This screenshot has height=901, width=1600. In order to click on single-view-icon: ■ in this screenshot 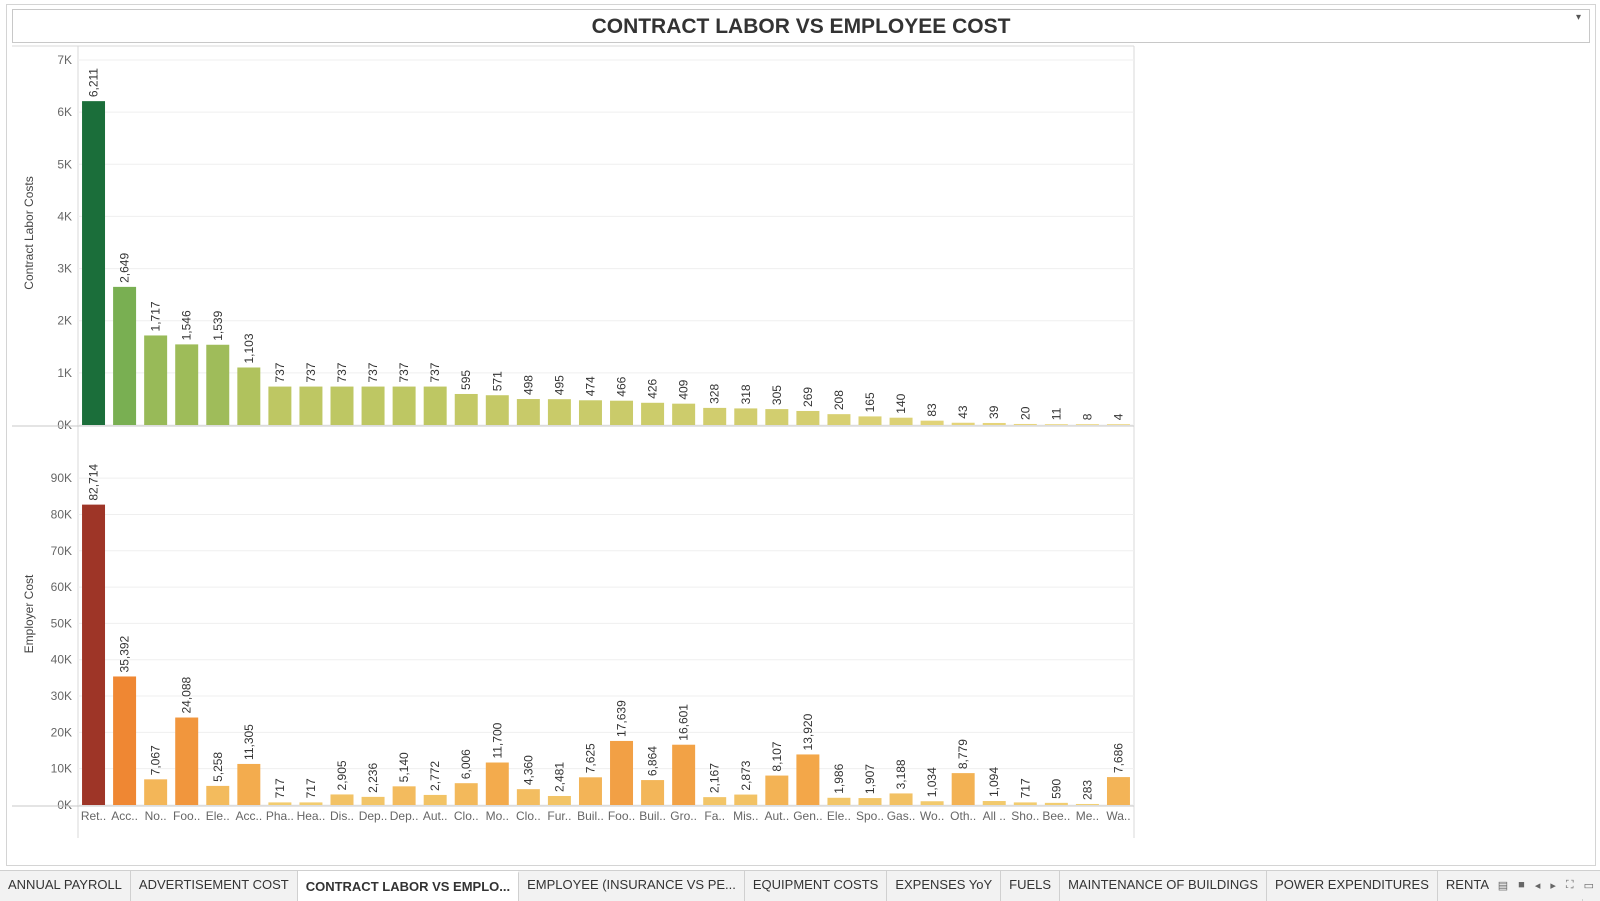, I will do `click(1521, 885)`.